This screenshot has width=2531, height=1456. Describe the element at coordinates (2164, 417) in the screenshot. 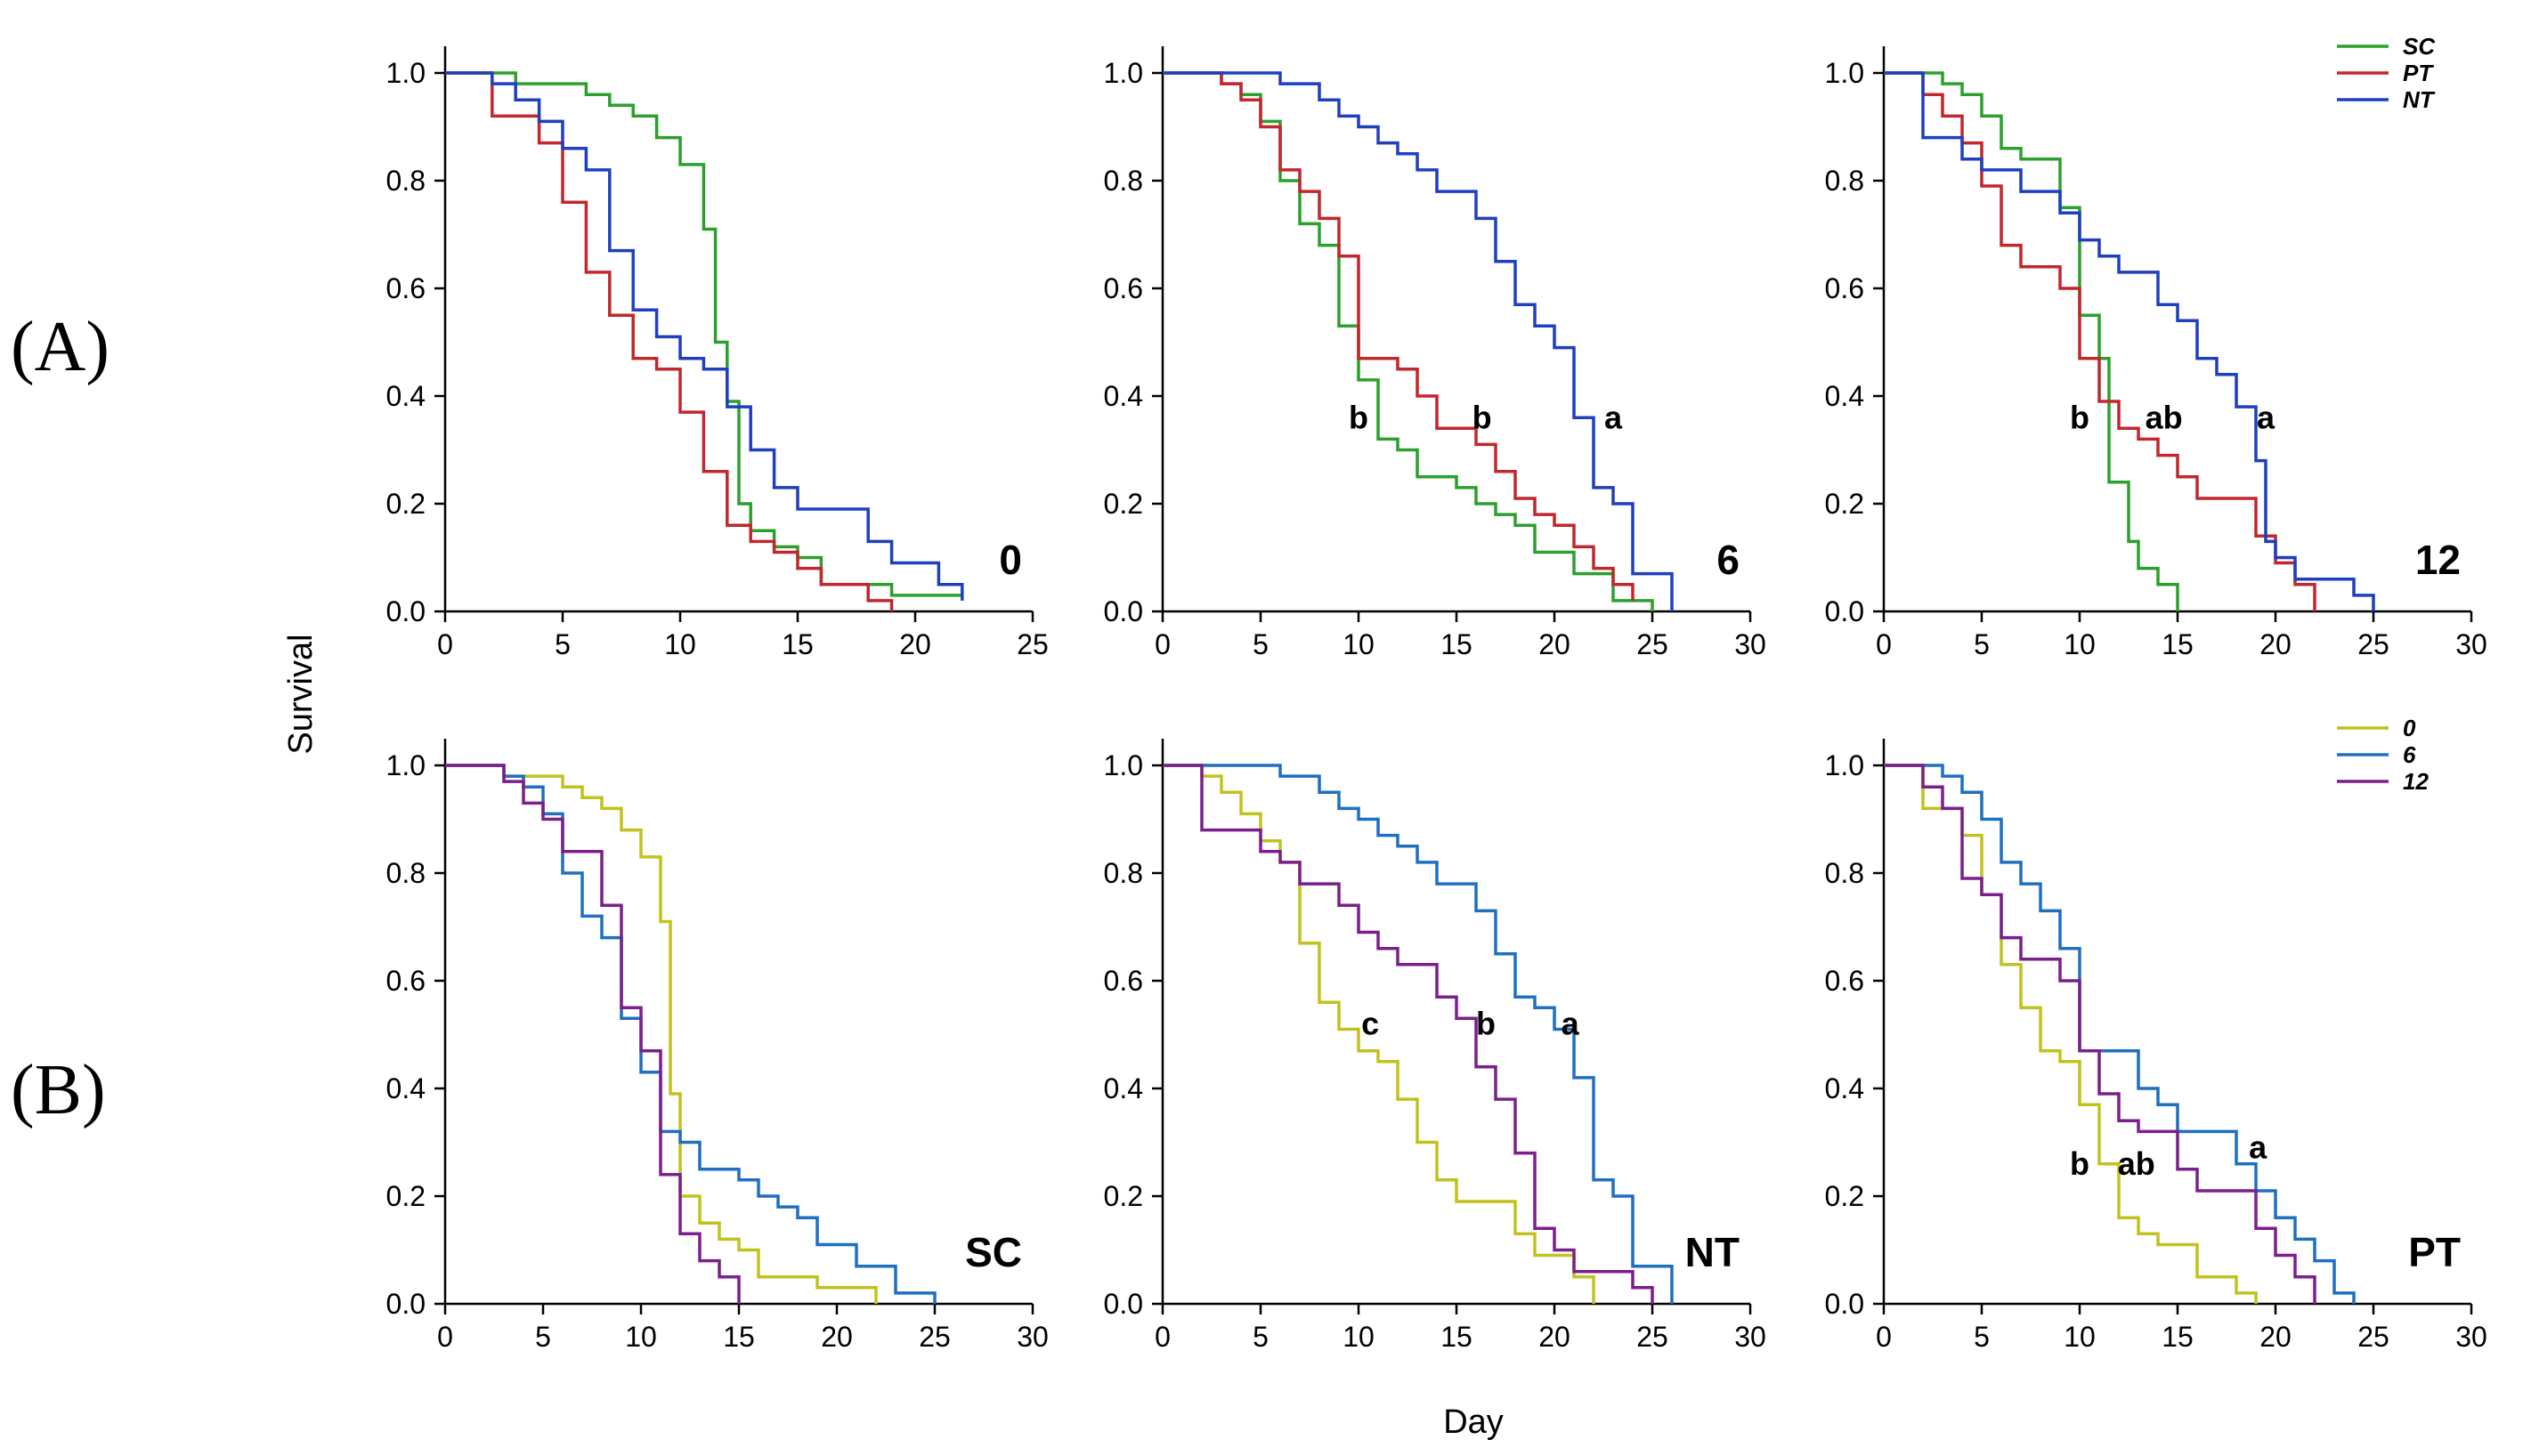

I see `significance-label: ab` at that location.